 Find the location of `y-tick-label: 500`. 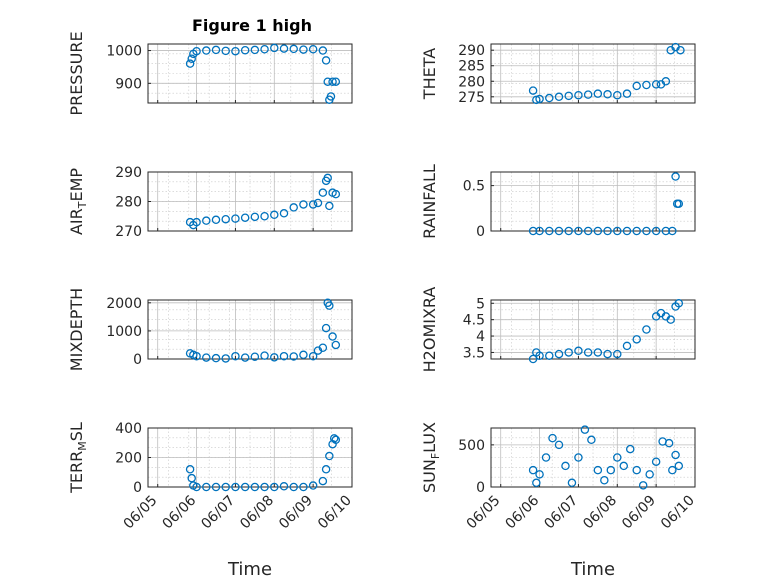

y-tick-label: 500 is located at coordinates (471, 446).